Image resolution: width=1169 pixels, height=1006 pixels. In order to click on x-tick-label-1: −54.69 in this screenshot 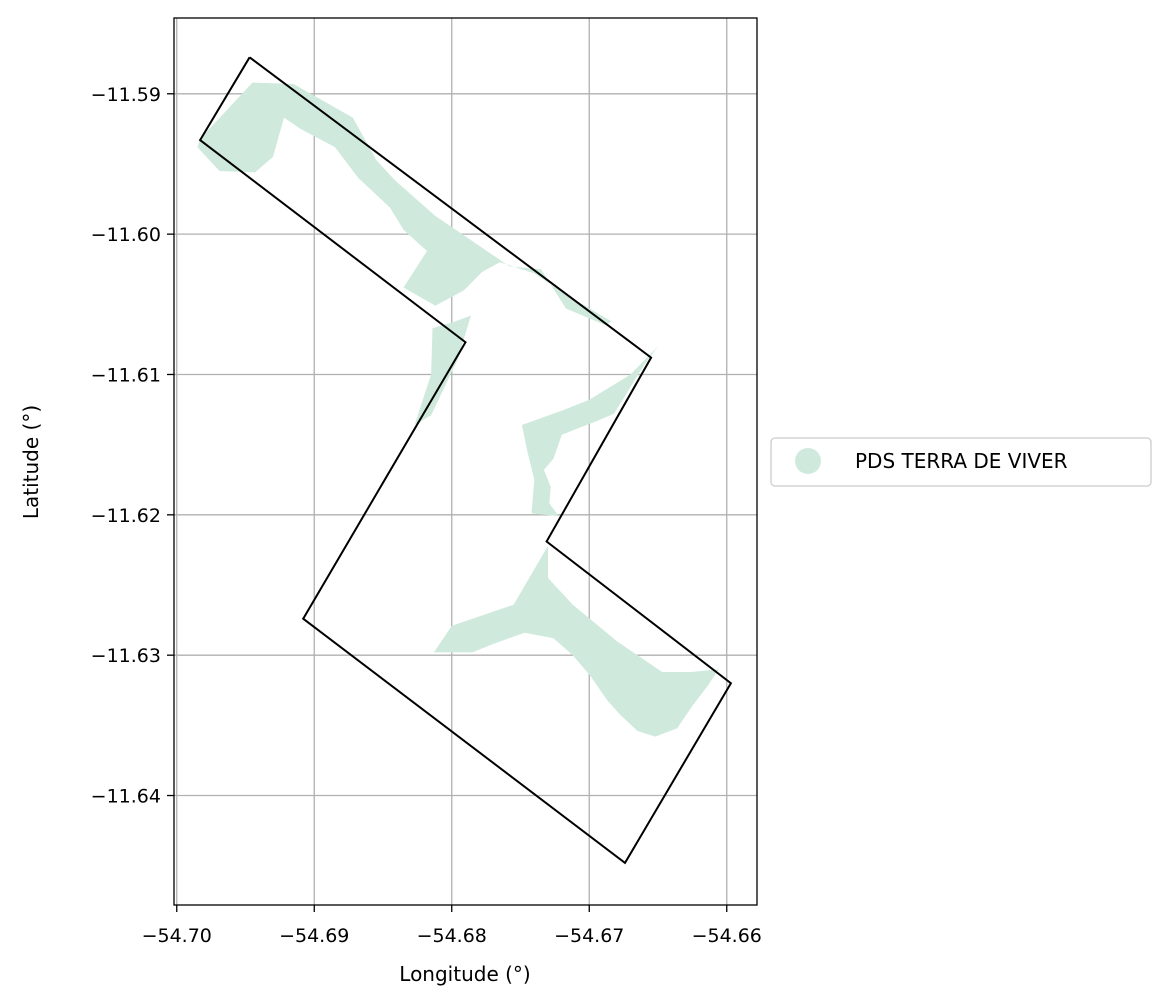, I will do `click(314, 936)`.